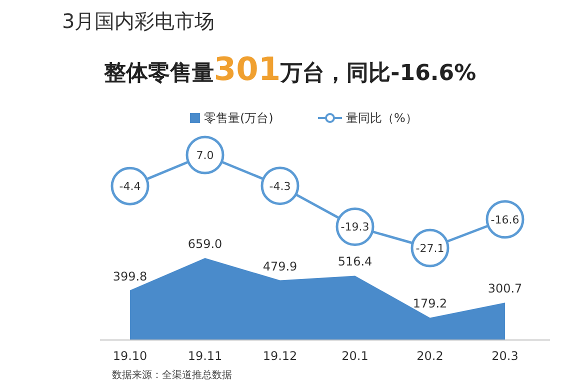 Image resolution: width=580 pixels, height=387 pixels. What do you see at coordinates (130, 276) in the screenshot?
I see `data-label: 399.8` at bounding box center [130, 276].